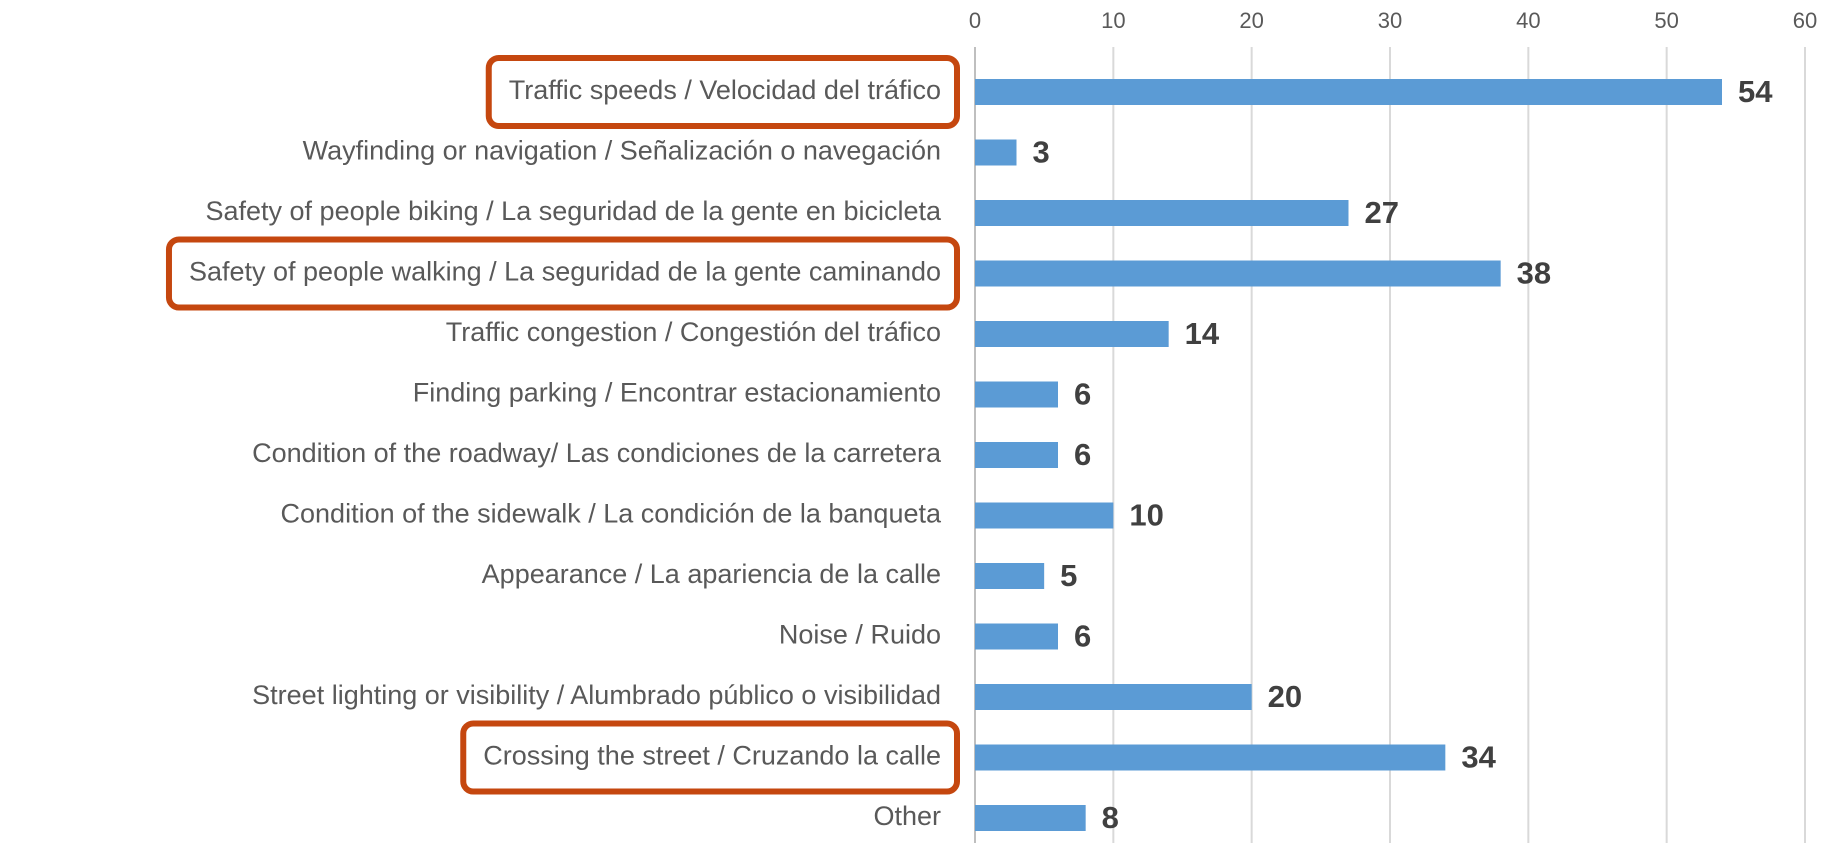 The width and height of the screenshot is (1828, 843). I want to click on x-tick-label: 50, so click(1666, 20).